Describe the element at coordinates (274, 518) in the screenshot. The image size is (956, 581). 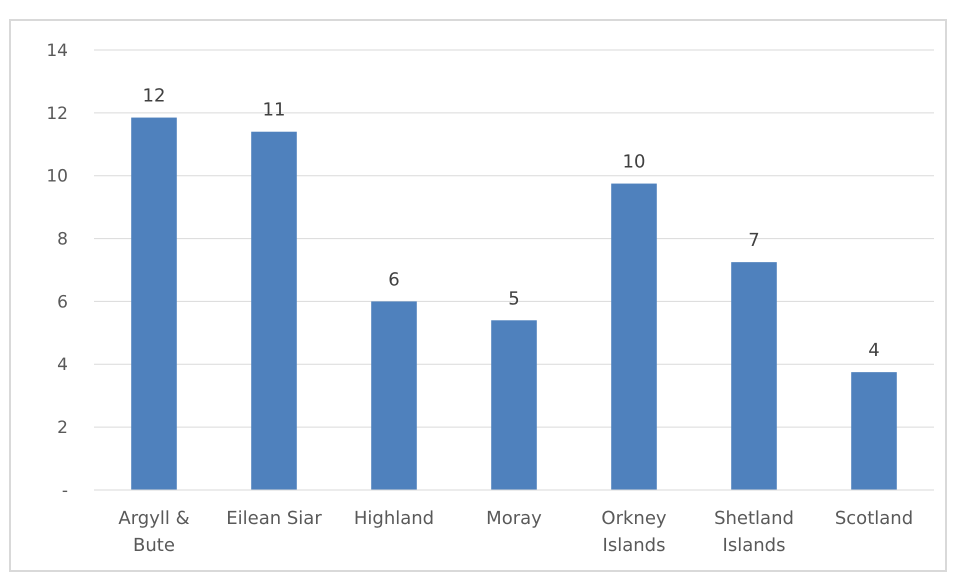
I see `x-tick-label: Eilean Siar` at that location.